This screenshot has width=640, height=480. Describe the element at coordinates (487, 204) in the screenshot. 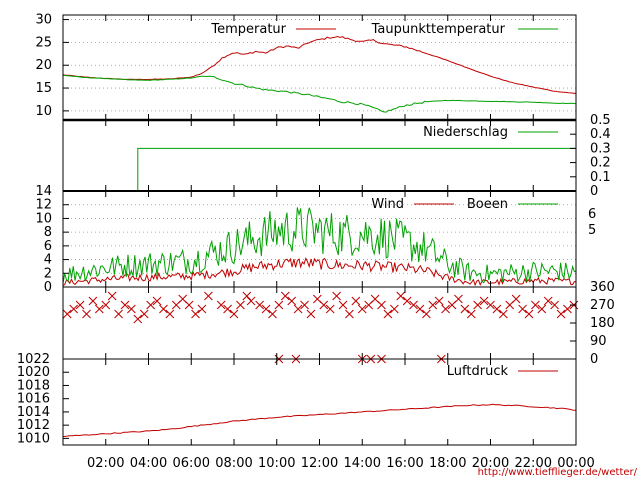

I see `legend-label: Boeen` at that location.